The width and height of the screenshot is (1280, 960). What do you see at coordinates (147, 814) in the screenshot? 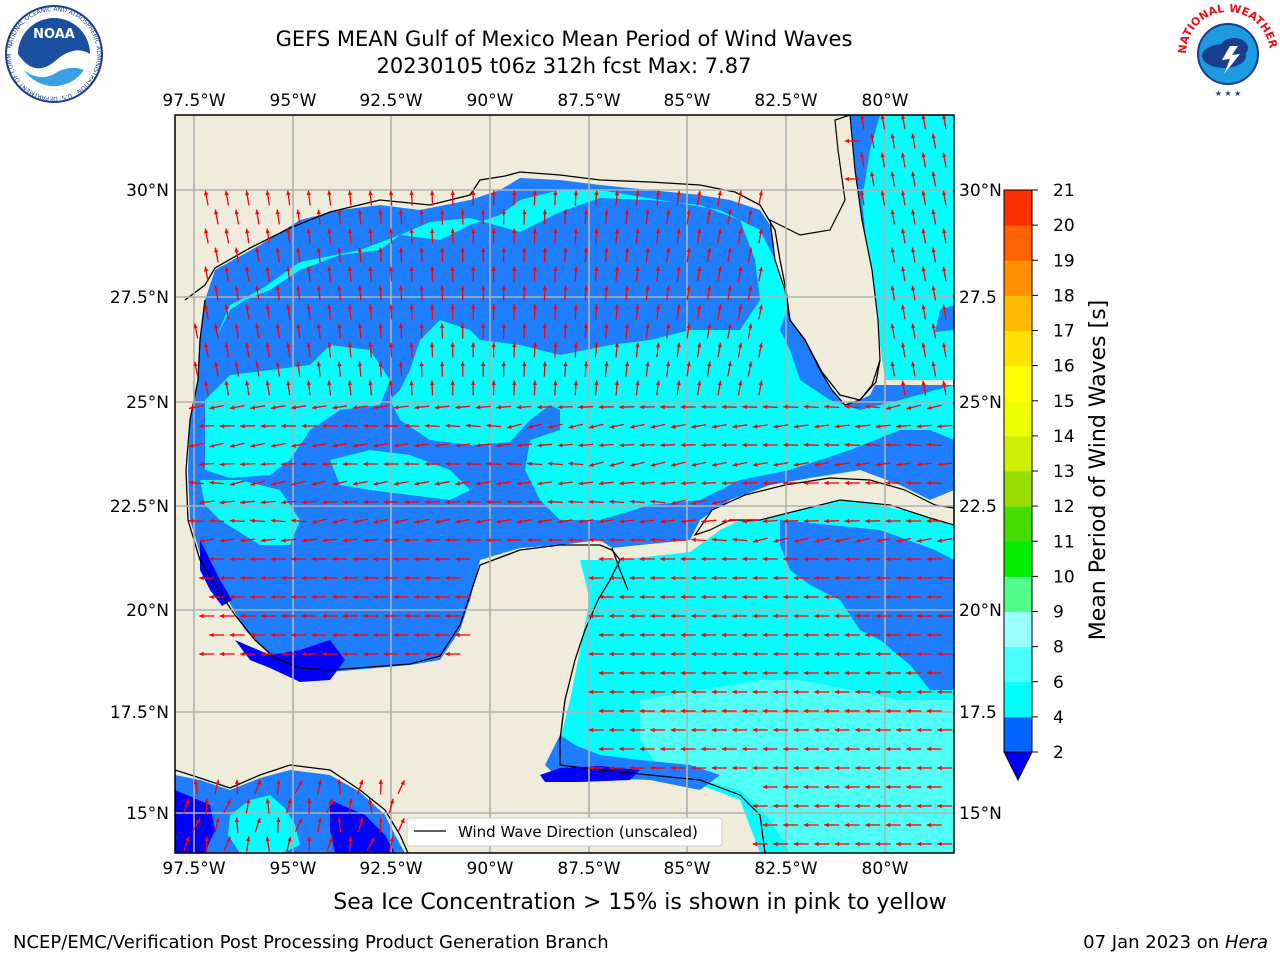
I see `lat-label: 15°N` at bounding box center [147, 814].